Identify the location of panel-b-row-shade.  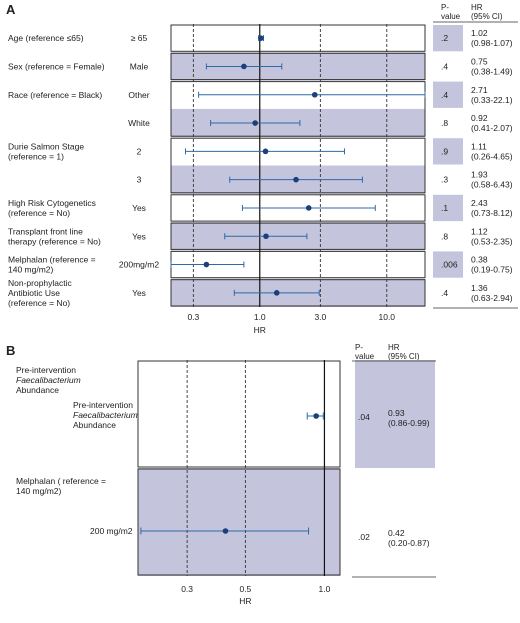
(239, 522).